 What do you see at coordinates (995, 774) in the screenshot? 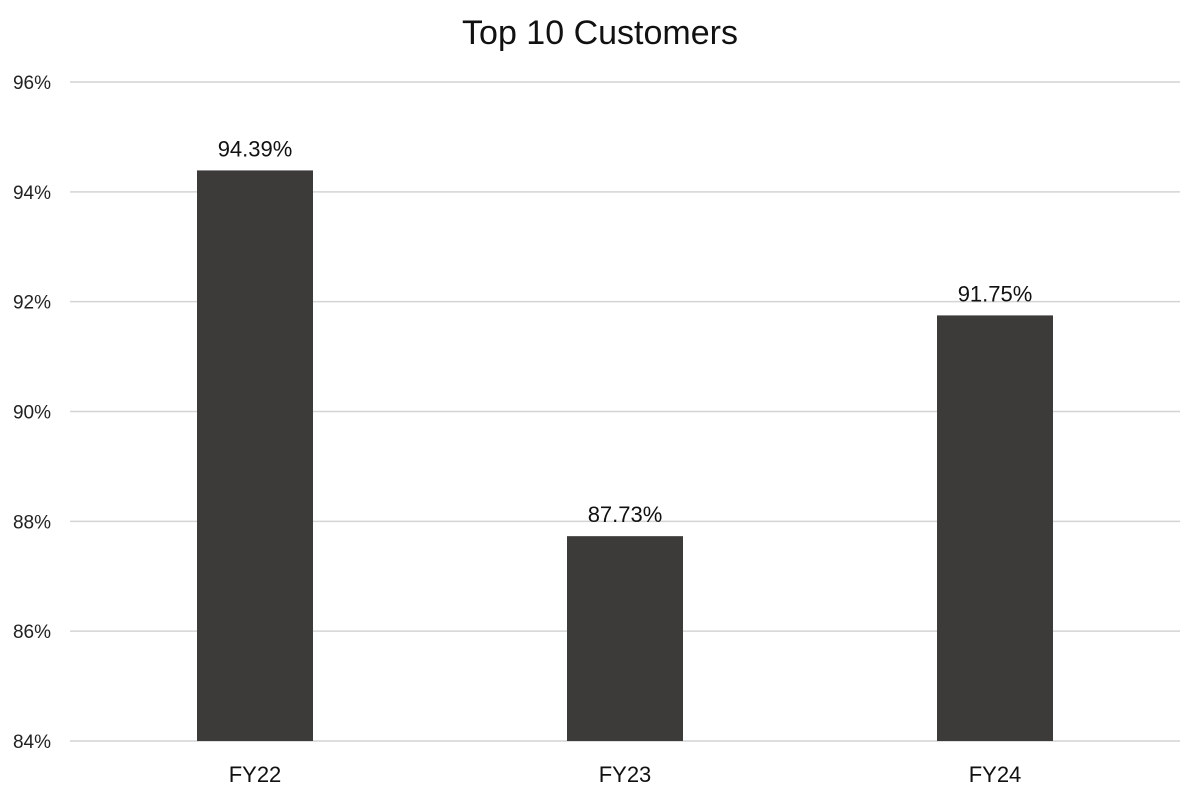
I see `x-tick-label-fy24: FY24` at bounding box center [995, 774].